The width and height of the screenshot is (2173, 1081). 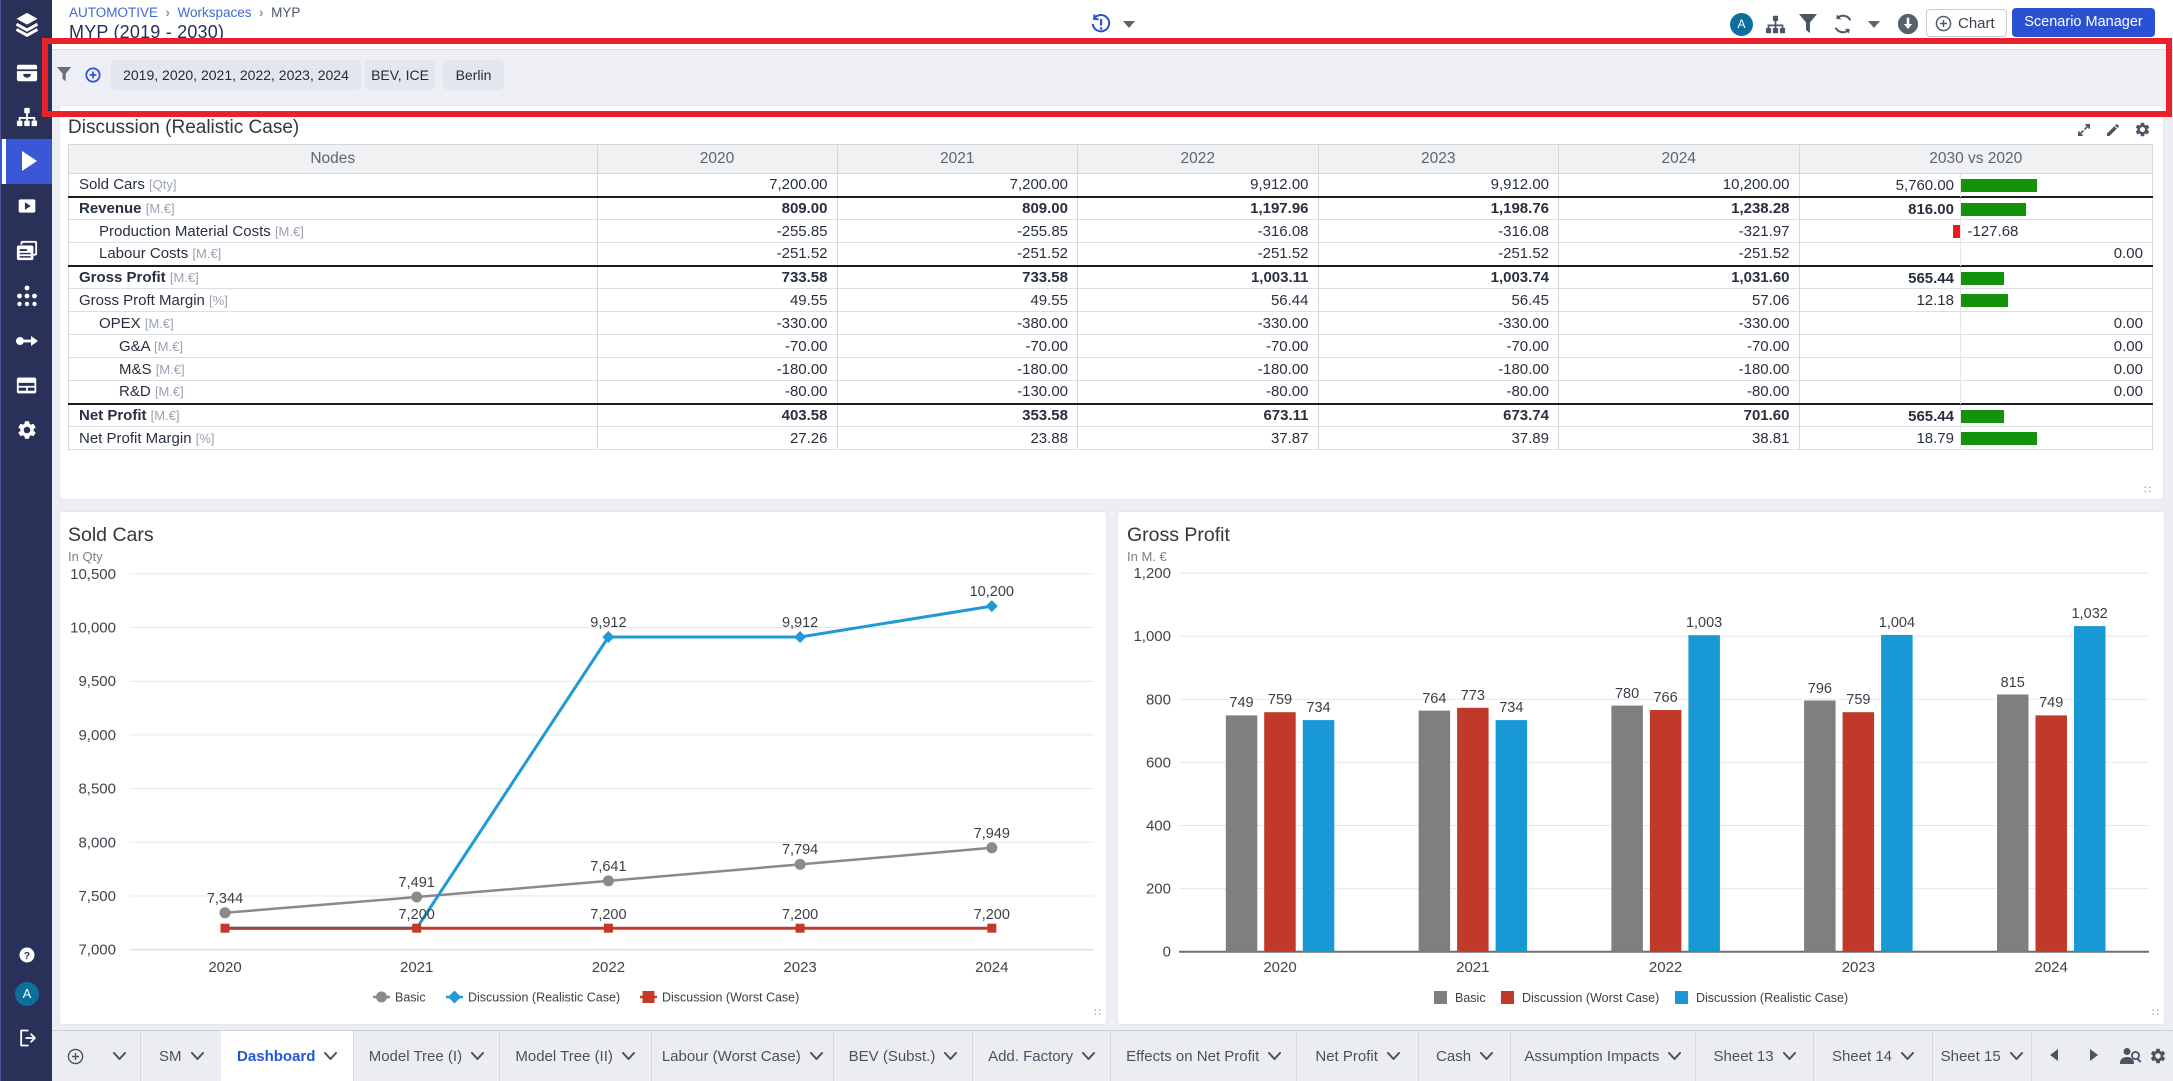 What do you see at coordinates (1152, 636) in the screenshot?
I see `svg-text: 1,000` at bounding box center [1152, 636].